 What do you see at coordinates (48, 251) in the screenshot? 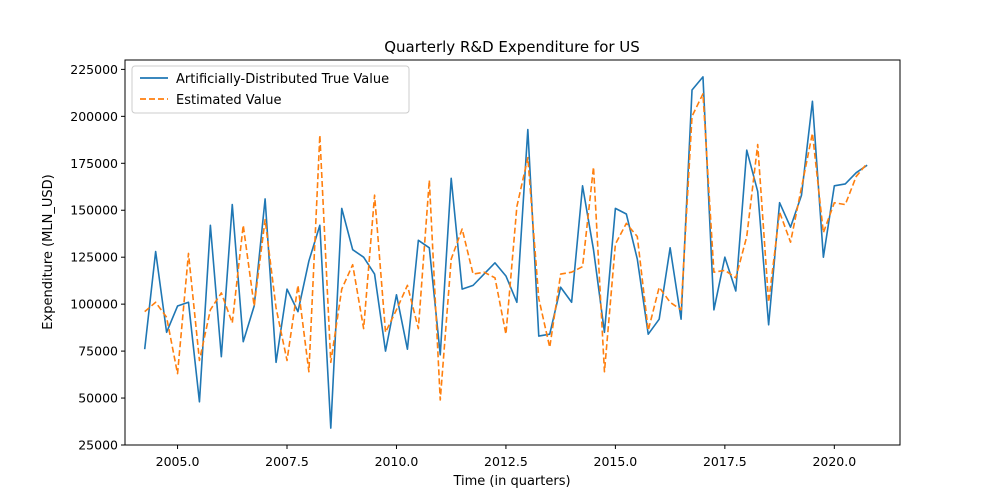
I see `y-axis-label: Expenditure (MLN_USD)` at bounding box center [48, 251].